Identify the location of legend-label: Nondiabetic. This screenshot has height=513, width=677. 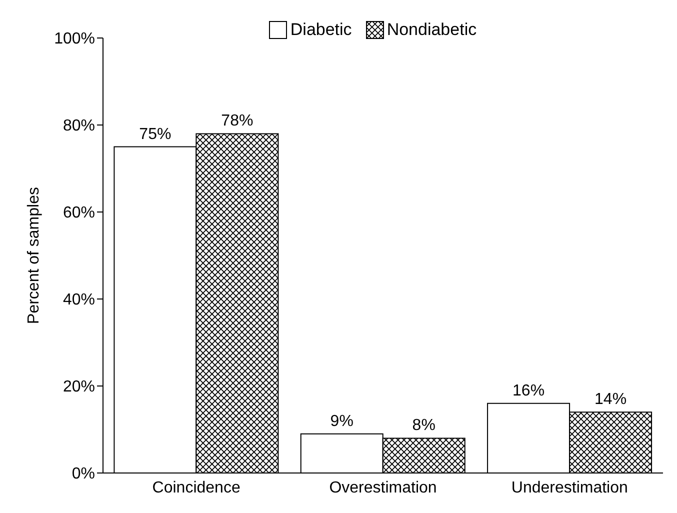
(431, 30).